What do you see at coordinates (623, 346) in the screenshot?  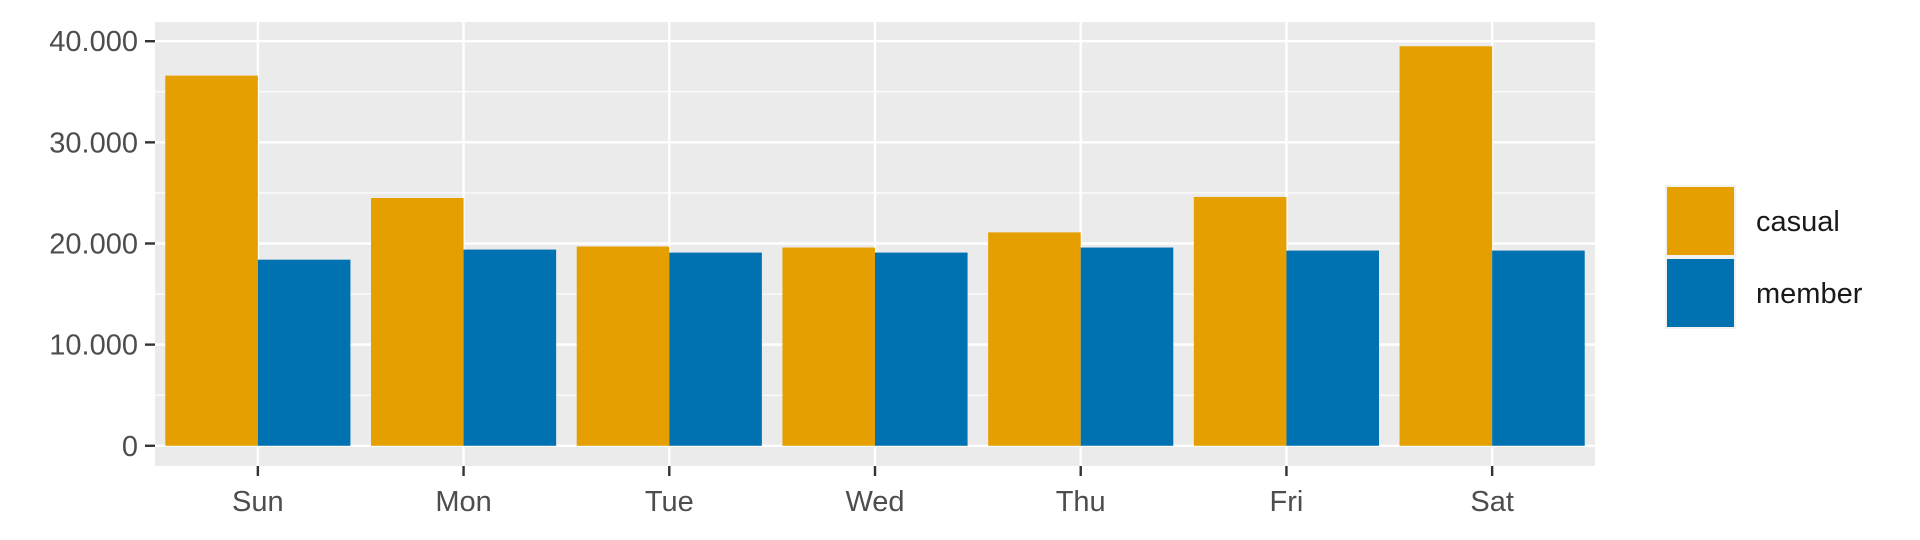 I see `bar-casual-tue` at bounding box center [623, 346].